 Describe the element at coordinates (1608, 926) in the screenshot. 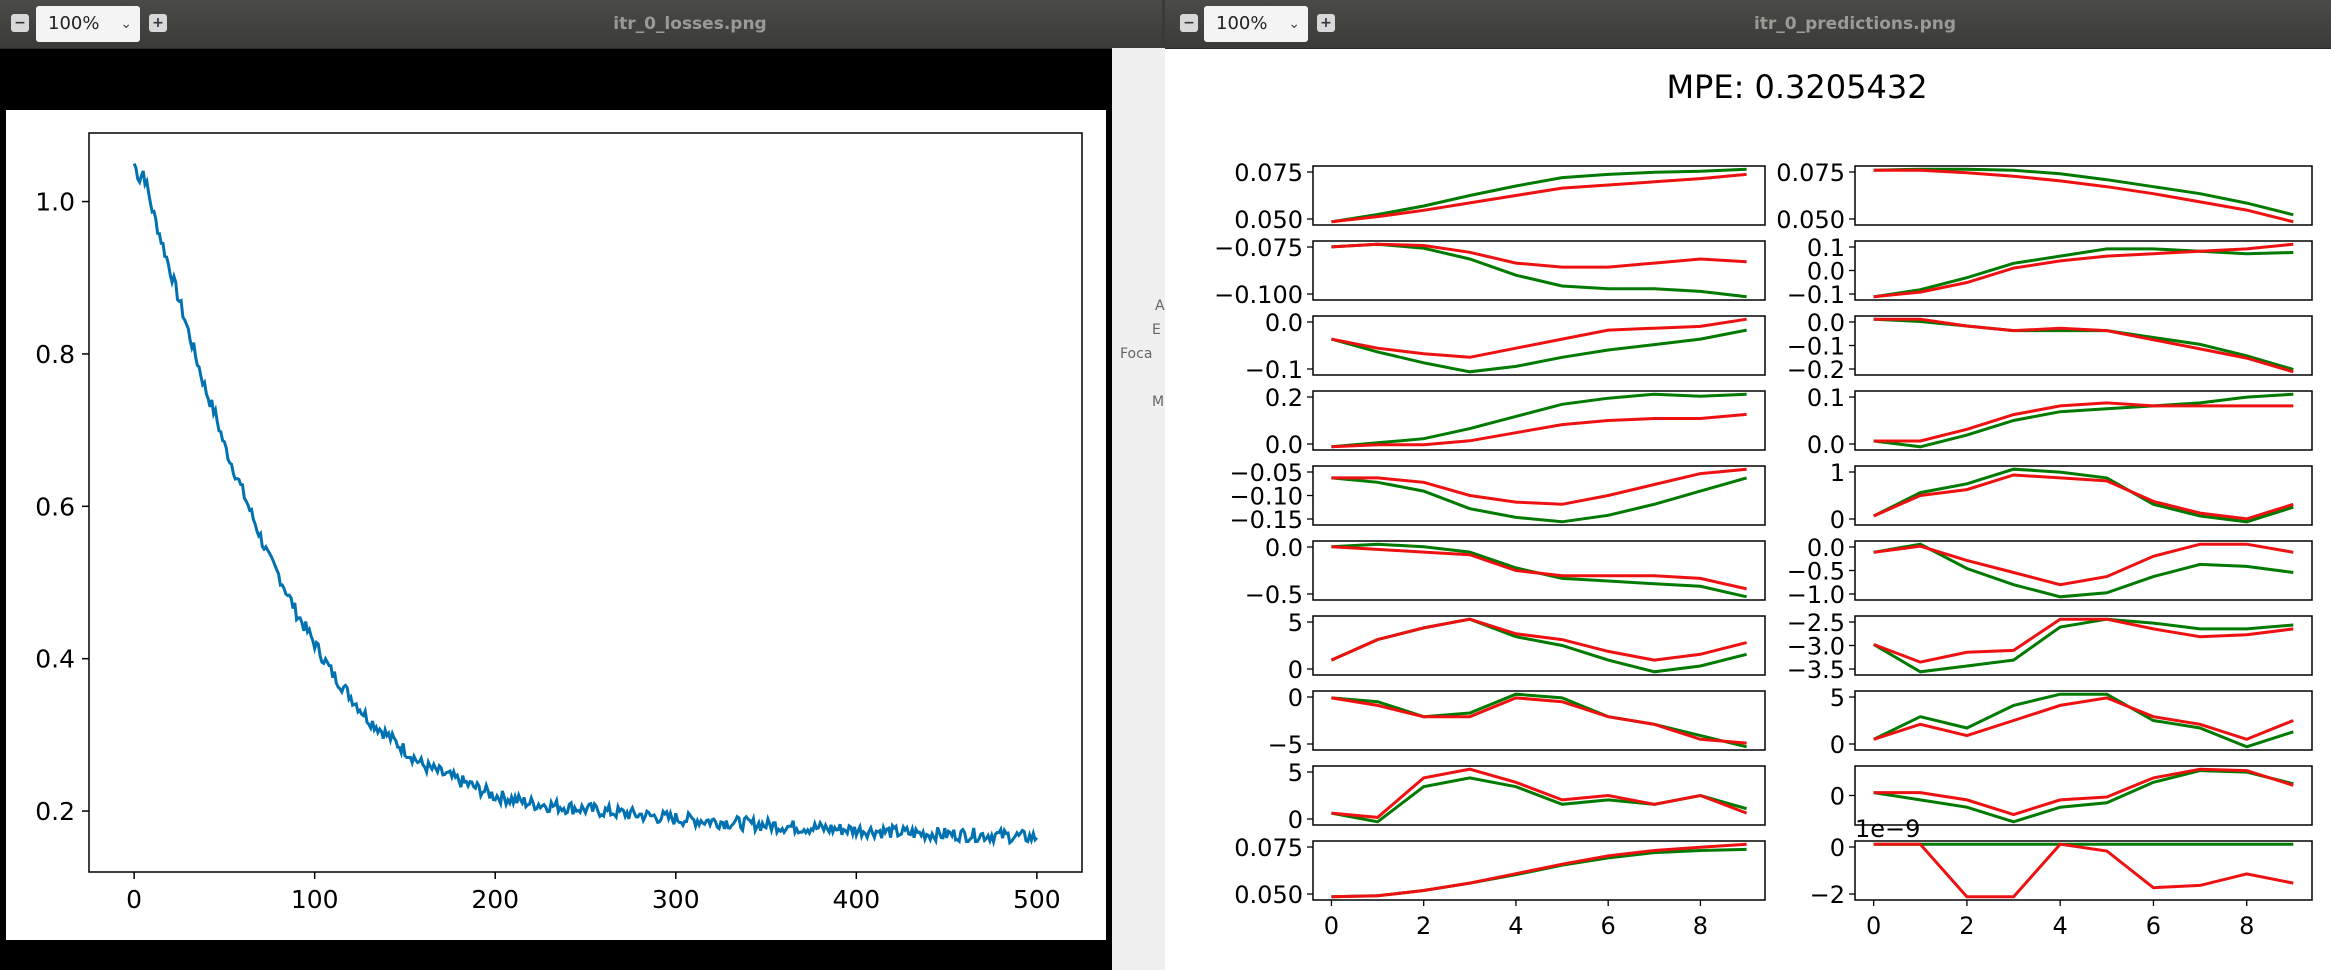

I see `x-tick-label: 6` at that location.